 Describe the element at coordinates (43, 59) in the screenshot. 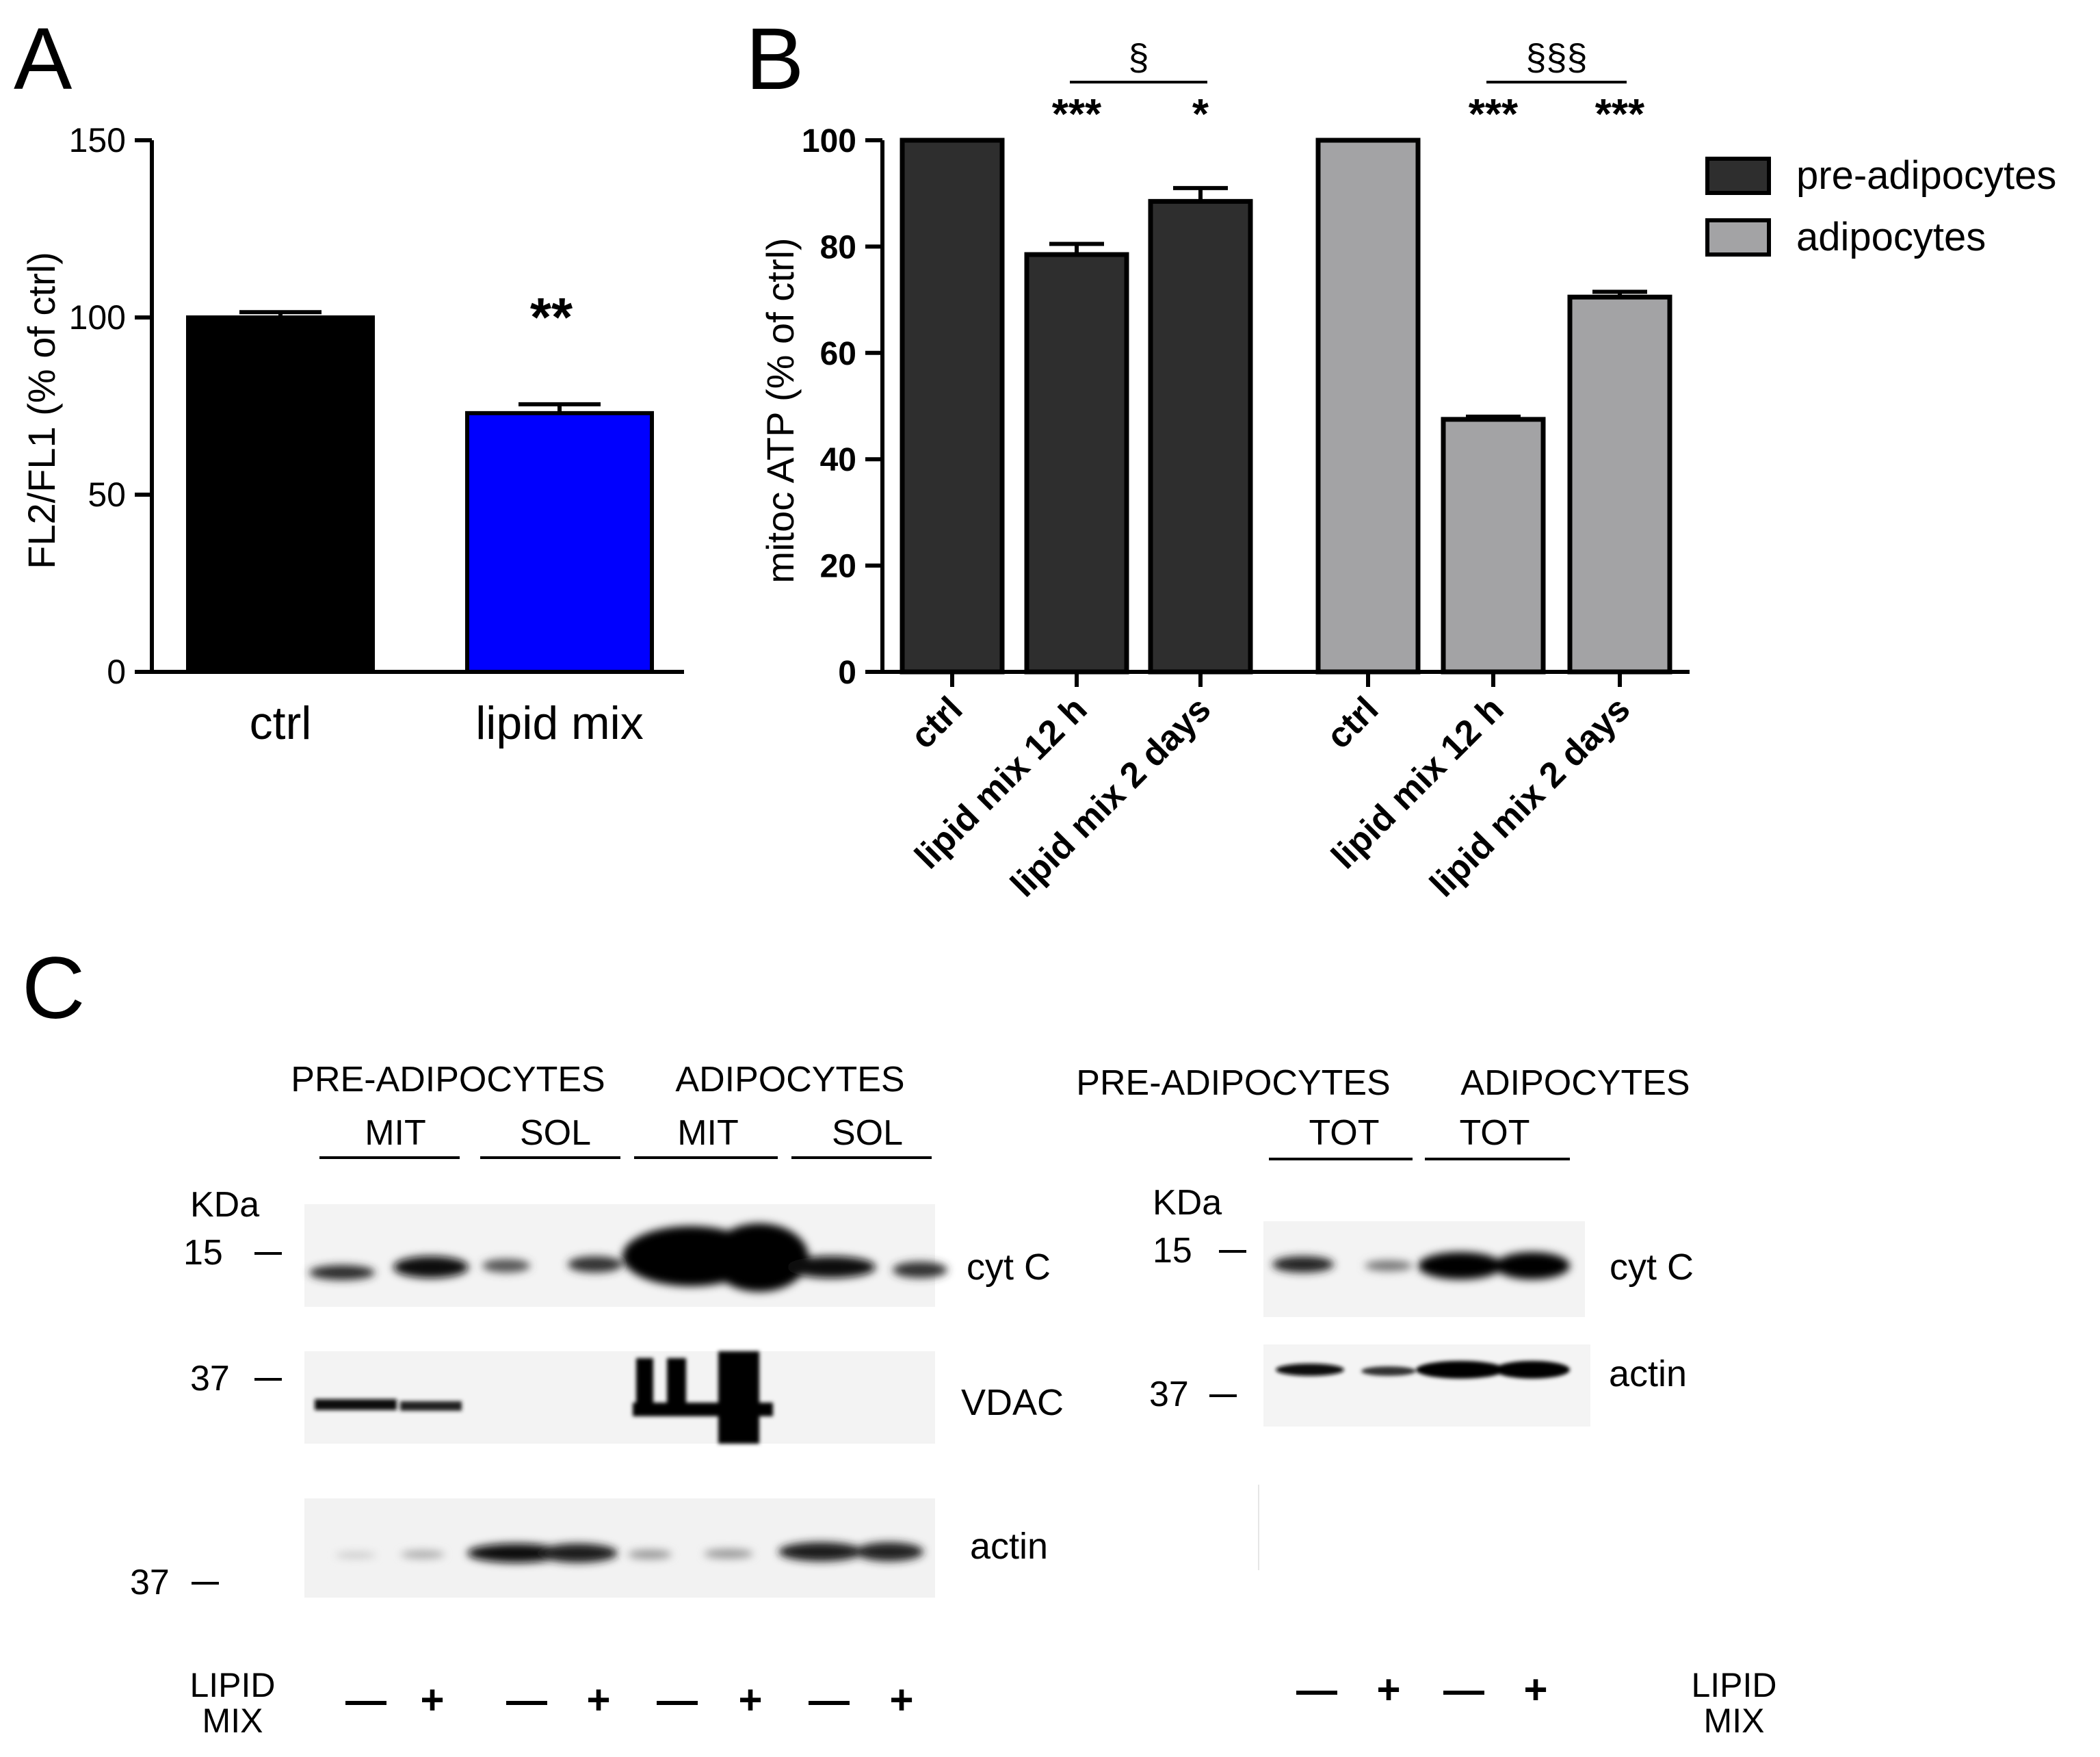

I see `panel-label-a: A` at that location.